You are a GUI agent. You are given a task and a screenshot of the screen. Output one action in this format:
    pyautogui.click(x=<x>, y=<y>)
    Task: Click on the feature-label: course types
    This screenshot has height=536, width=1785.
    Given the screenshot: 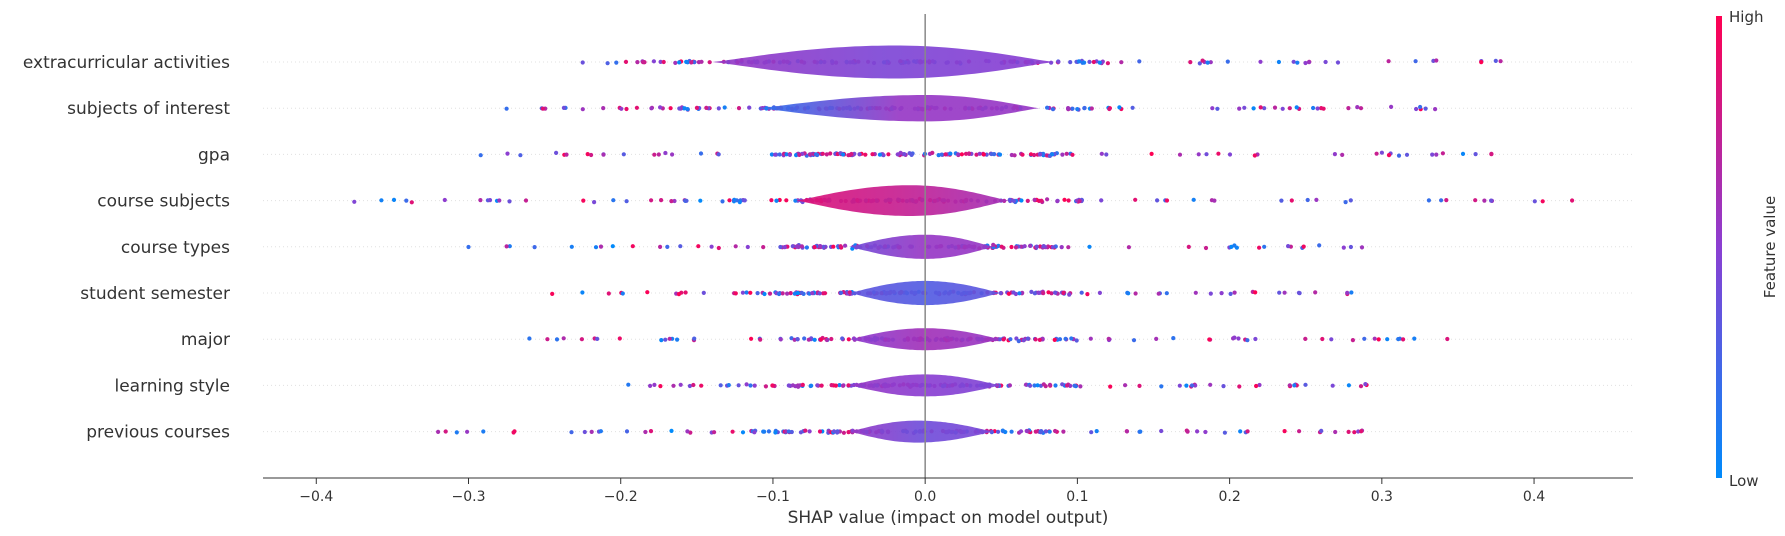 What is the action you would take?
    pyautogui.click(x=175, y=248)
    